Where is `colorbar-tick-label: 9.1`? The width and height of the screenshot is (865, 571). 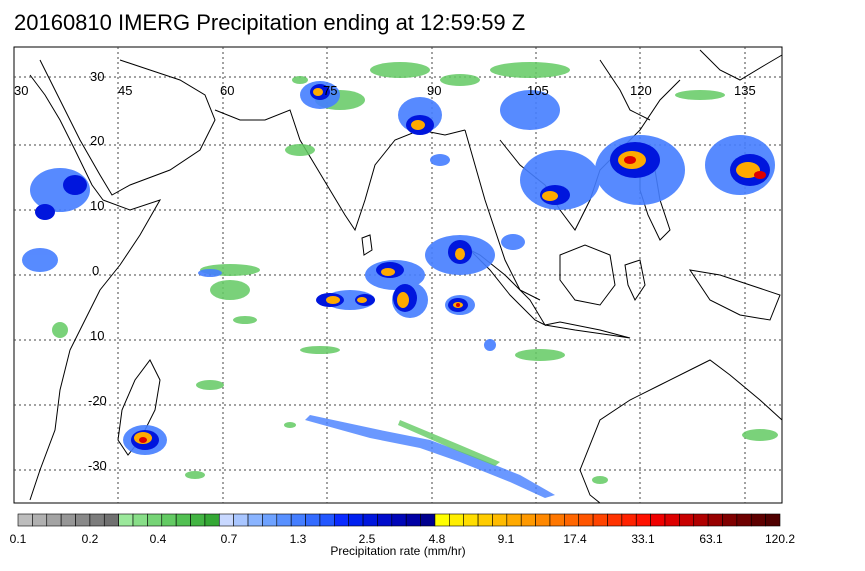
colorbar-tick-label: 9.1 is located at coordinates (506, 539).